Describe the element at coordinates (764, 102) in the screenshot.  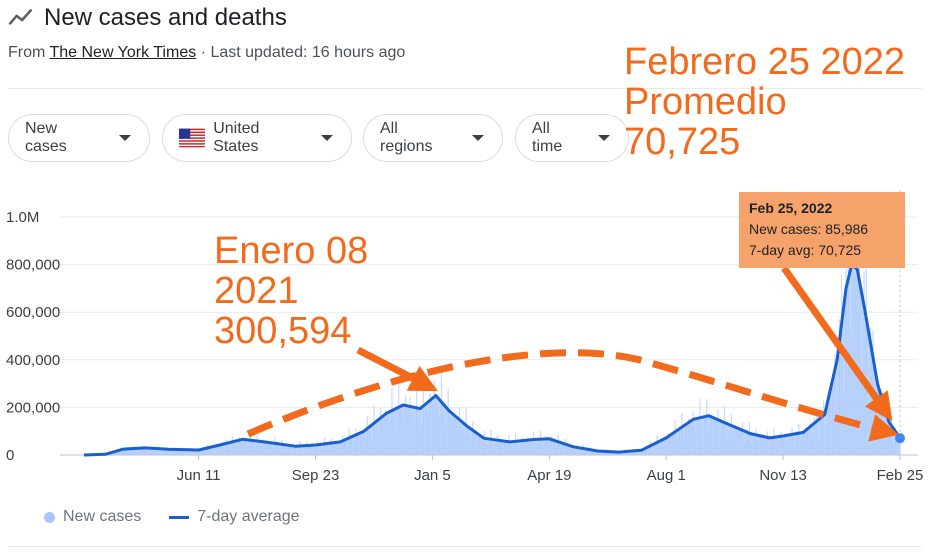
I see `feb-annotation: Febrero 25 2022 Promedio 70,725` at that location.